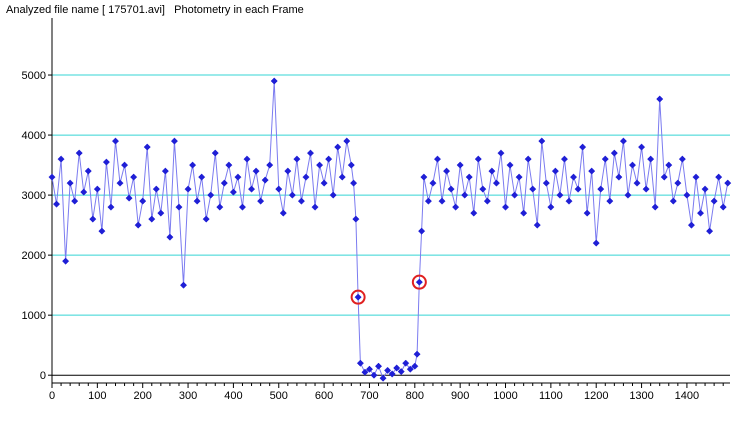 This screenshot has height=425, width=740. What do you see at coordinates (279, 396) in the screenshot?
I see `x-tick-label: 500` at bounding box center [279, 396].